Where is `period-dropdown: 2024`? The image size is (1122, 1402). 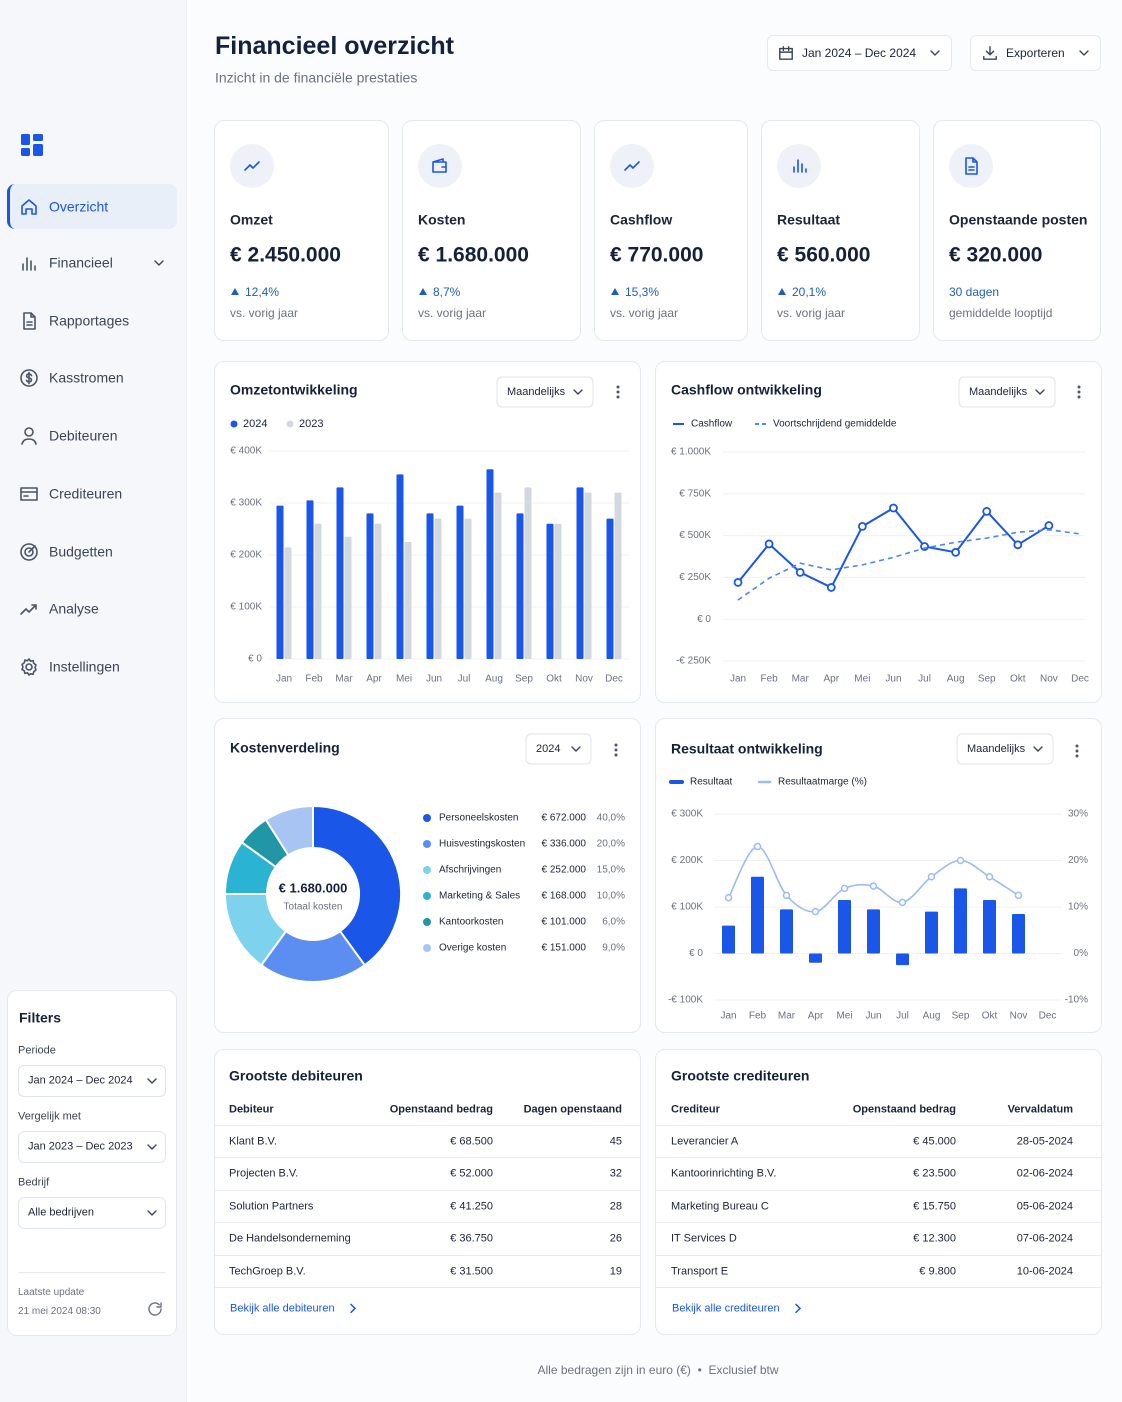
period-dropdown: 2024 is located at coordinates (558, 749).